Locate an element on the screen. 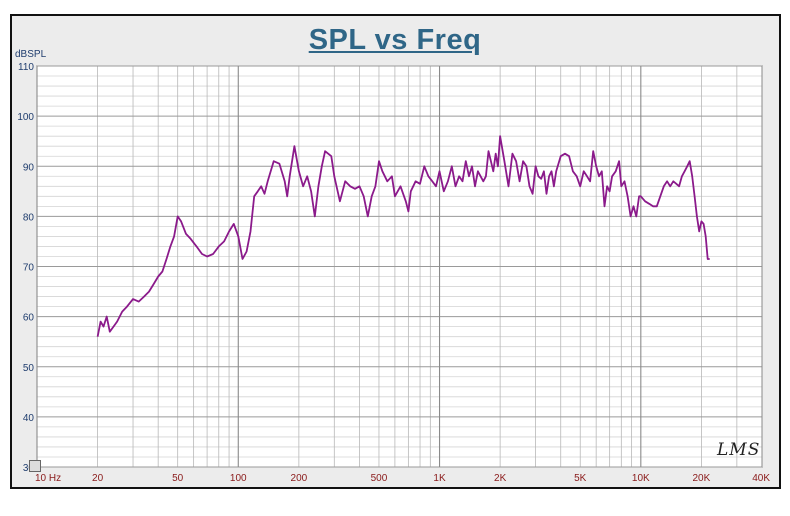  x-tick-label: 5K is located at coordinates (580, 478).